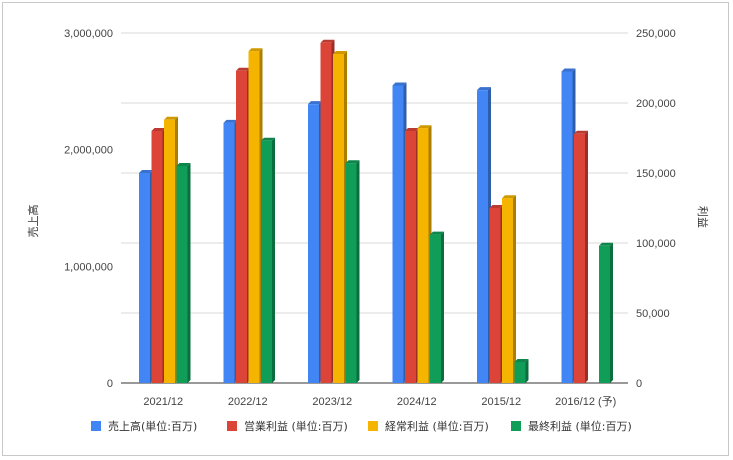 This screenshot has height=460, width=733. What do you see at coordinates (152, 426) in the screenshot?
I see `legend-label: 売上高(単位:百万)` at bounding box center [152, 426].